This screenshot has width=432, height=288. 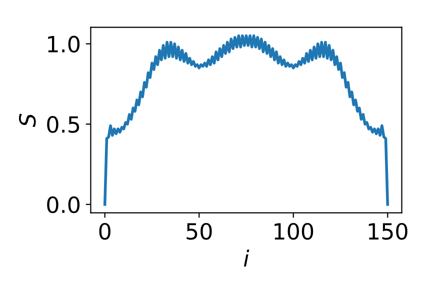 What do you see at coordinates (388, 231) in the screenshot?
I see `x-tick-label: 150` at bounding box center [388, 231].